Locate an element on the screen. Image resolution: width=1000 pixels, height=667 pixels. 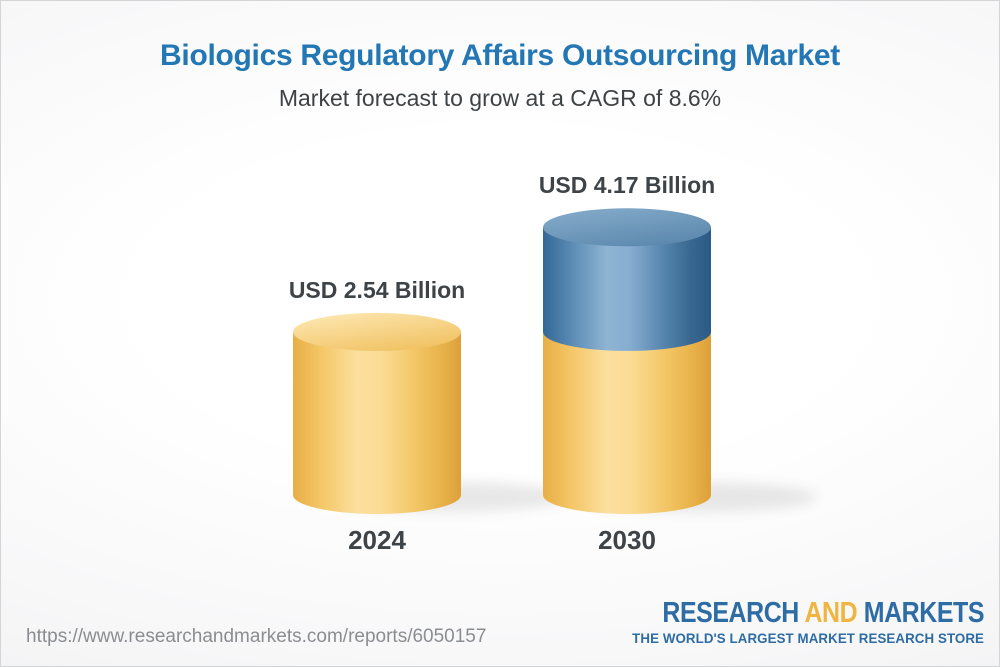
category-label-2030: 2030 is located at coordinates (627, 540).